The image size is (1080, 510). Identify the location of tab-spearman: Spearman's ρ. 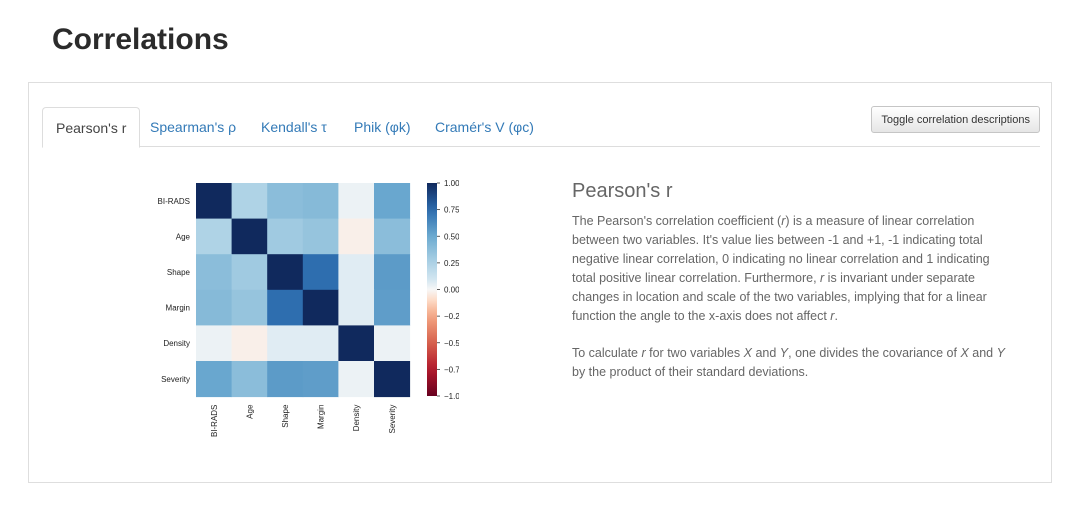
(193, 127).